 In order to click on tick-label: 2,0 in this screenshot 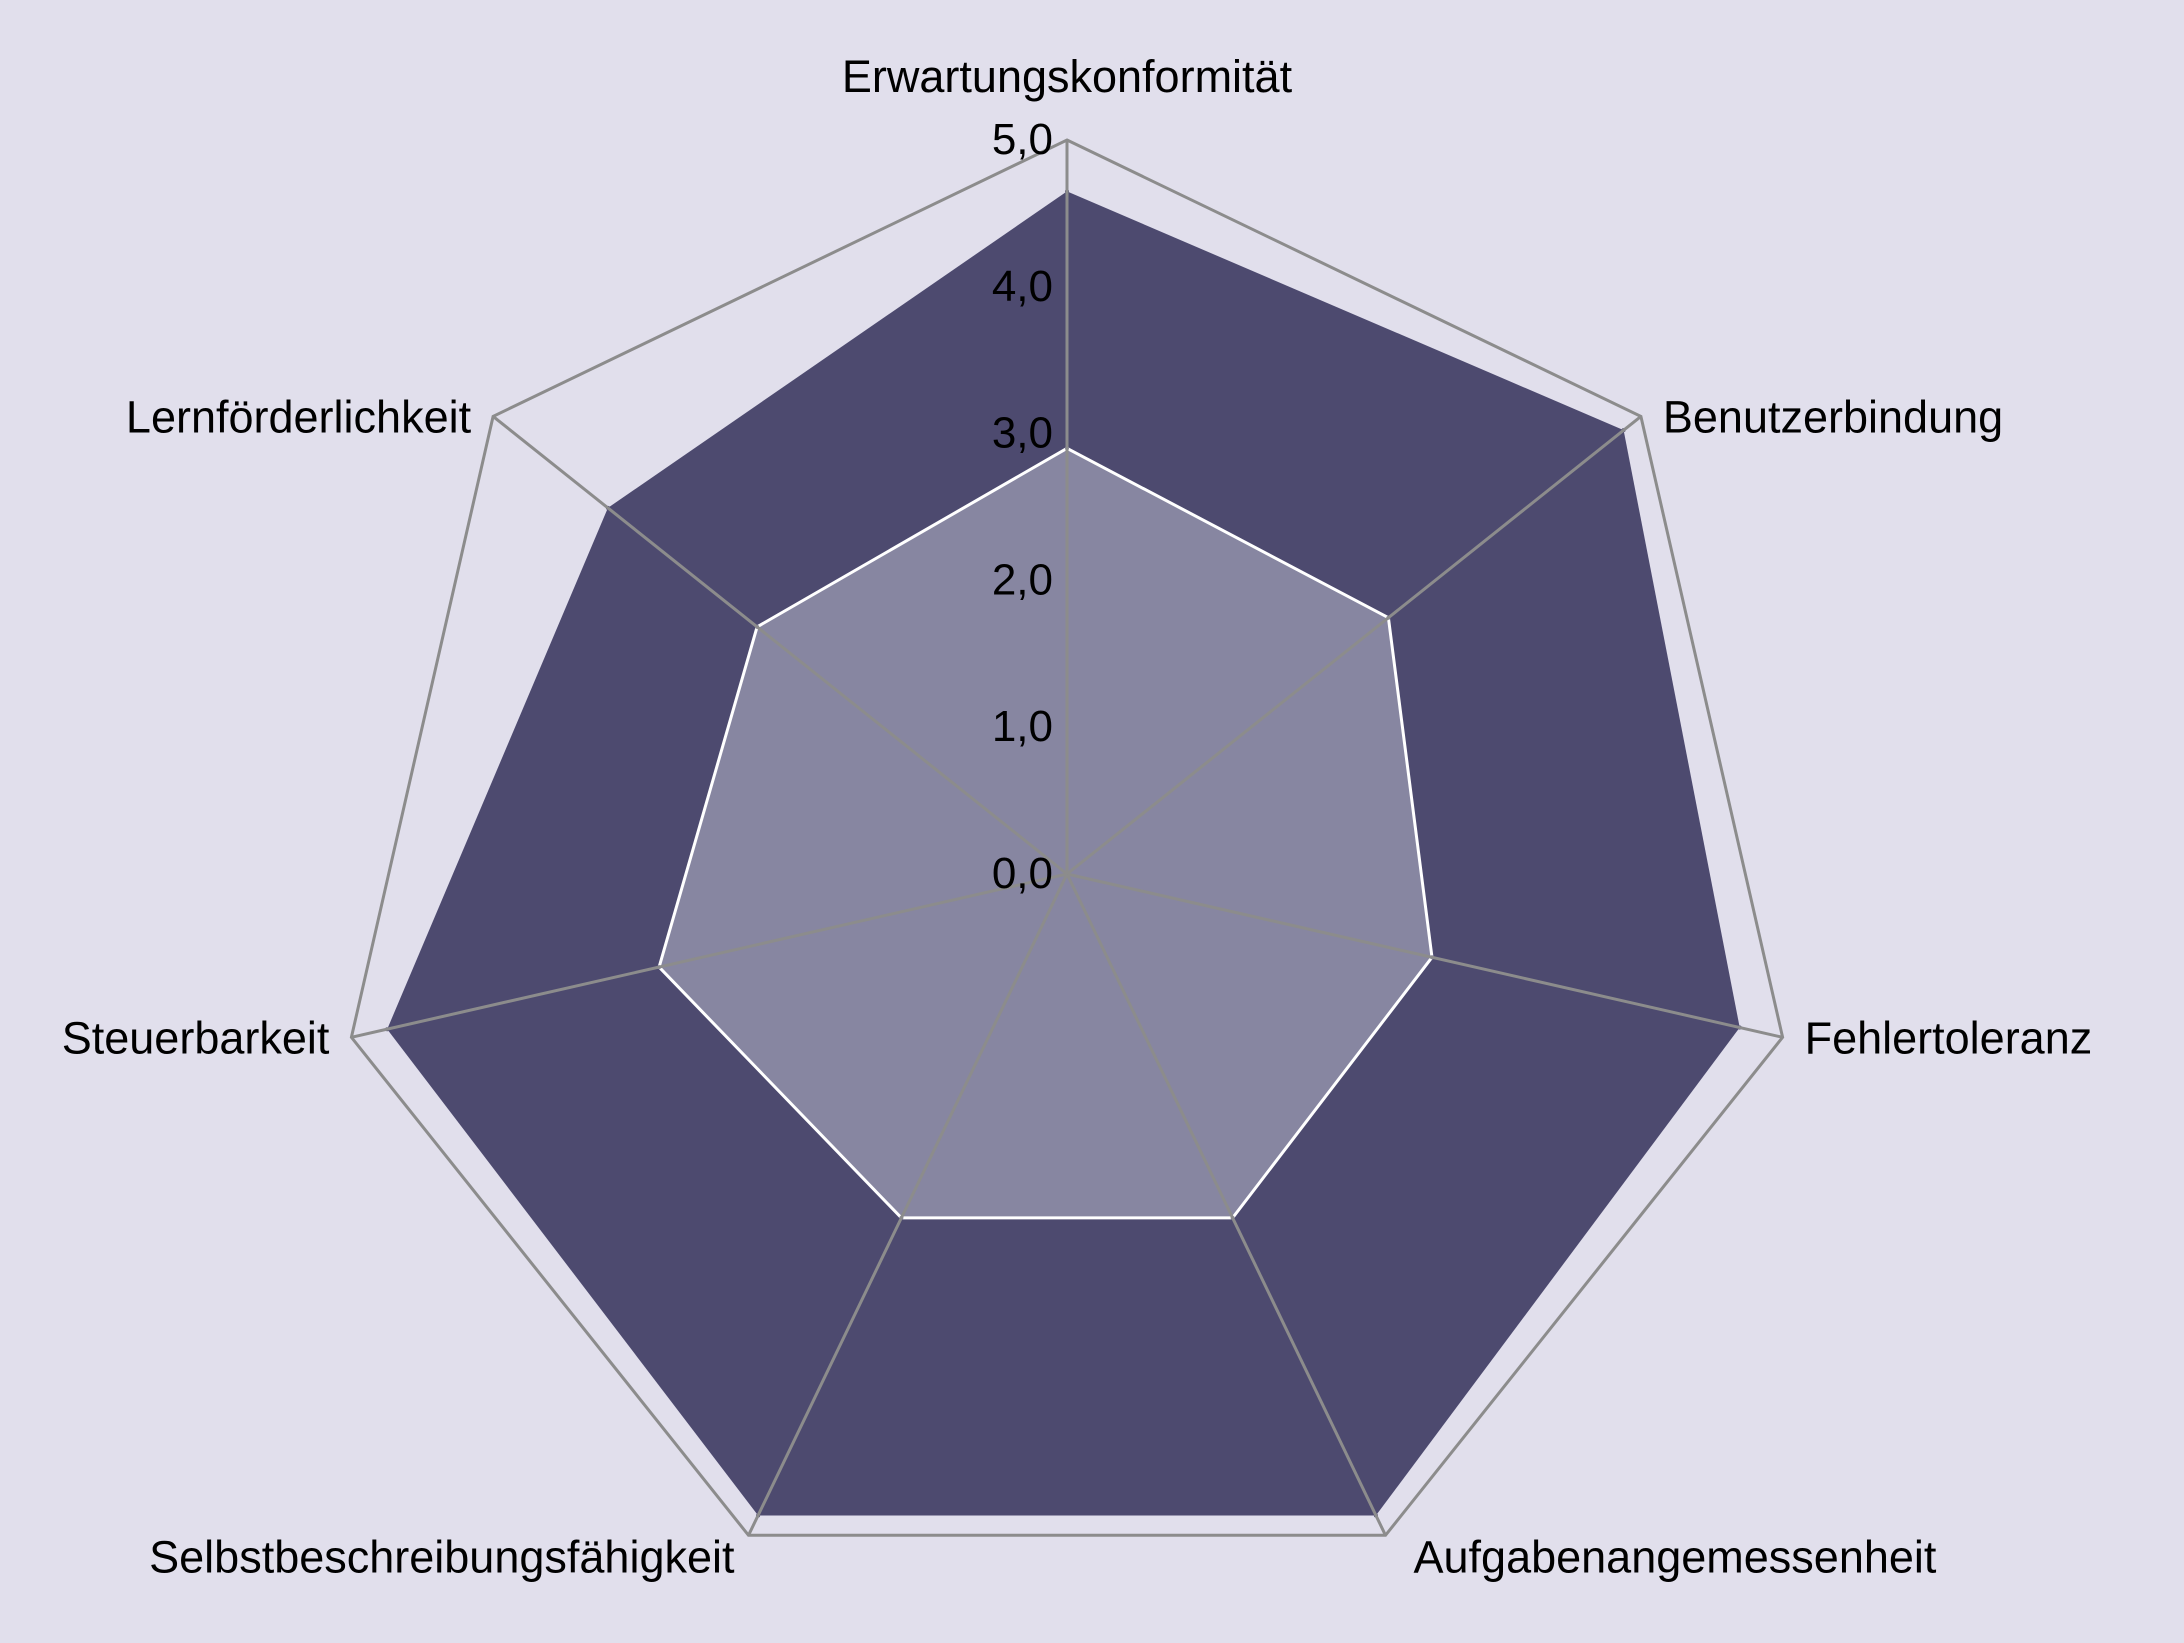, I will do `click(1022, 579)`.